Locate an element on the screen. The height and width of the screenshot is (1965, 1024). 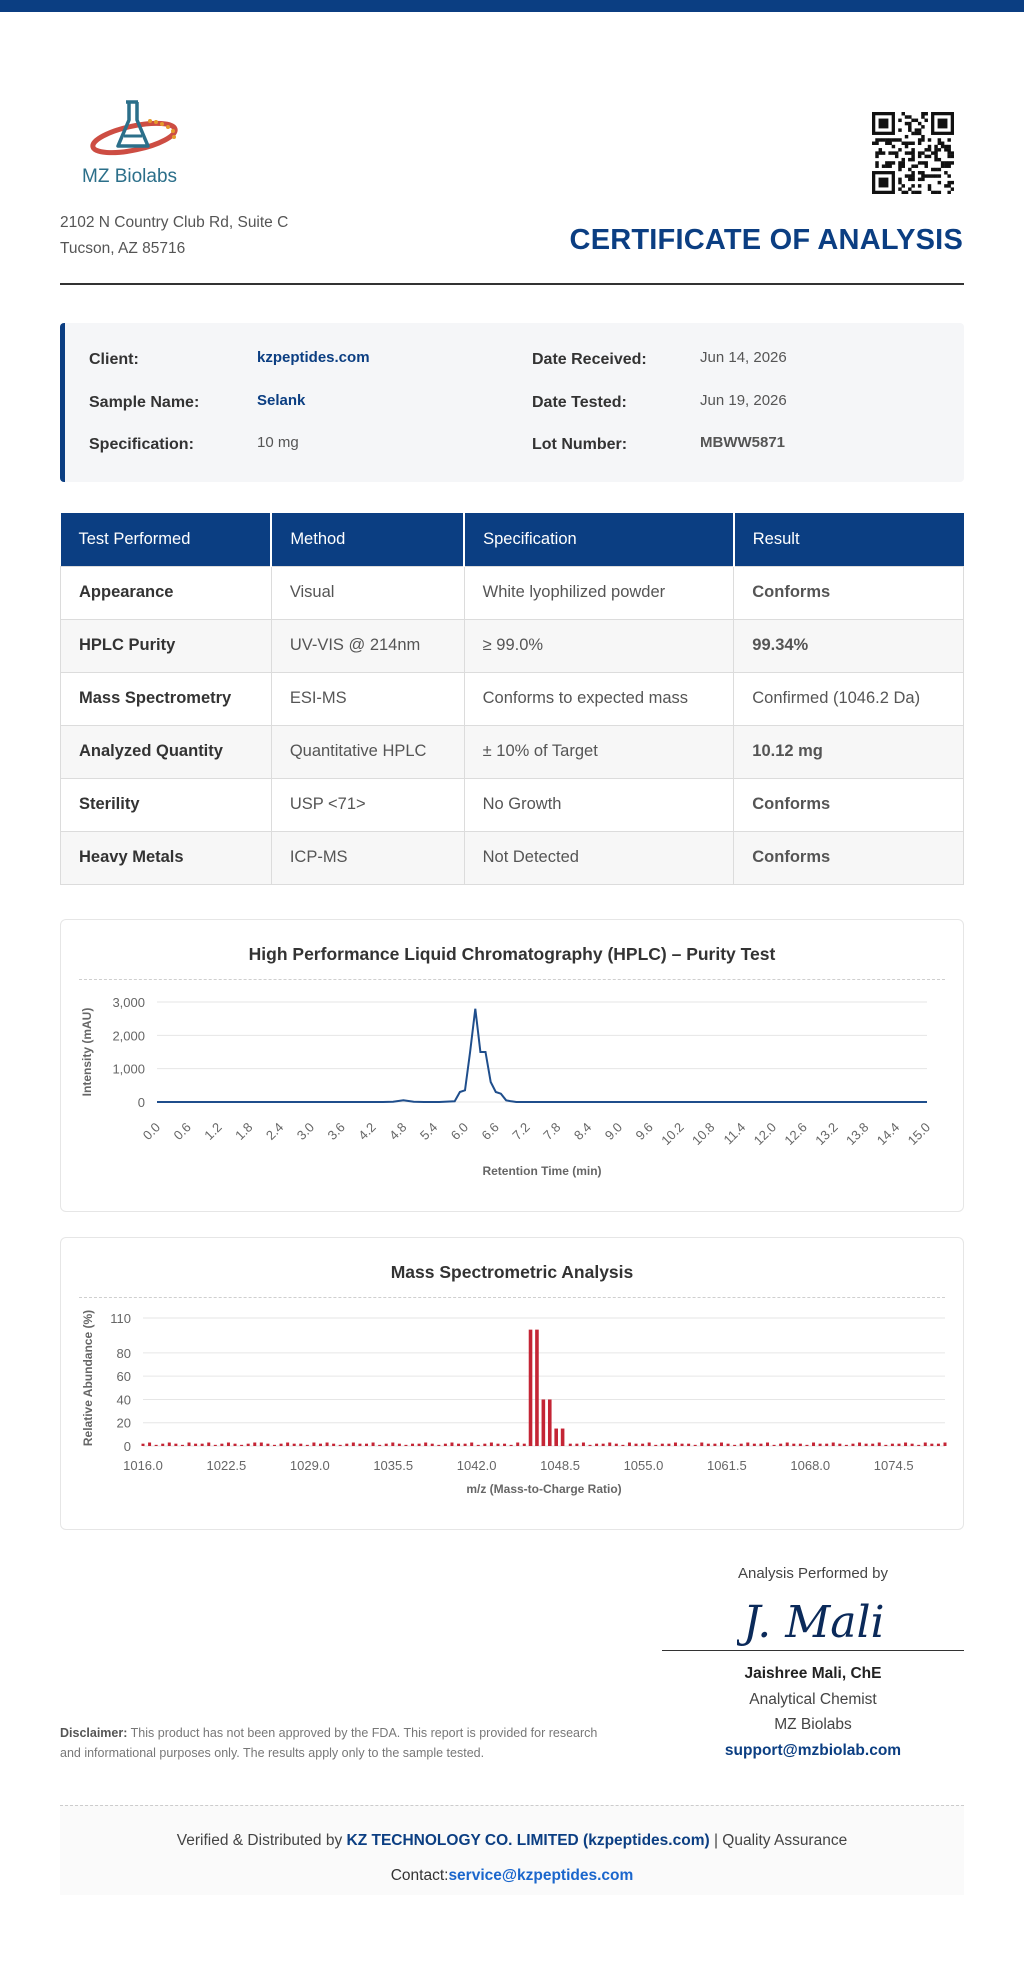
support-email-link: support@mzbiolab.com is located at coordinates (813, 1750).